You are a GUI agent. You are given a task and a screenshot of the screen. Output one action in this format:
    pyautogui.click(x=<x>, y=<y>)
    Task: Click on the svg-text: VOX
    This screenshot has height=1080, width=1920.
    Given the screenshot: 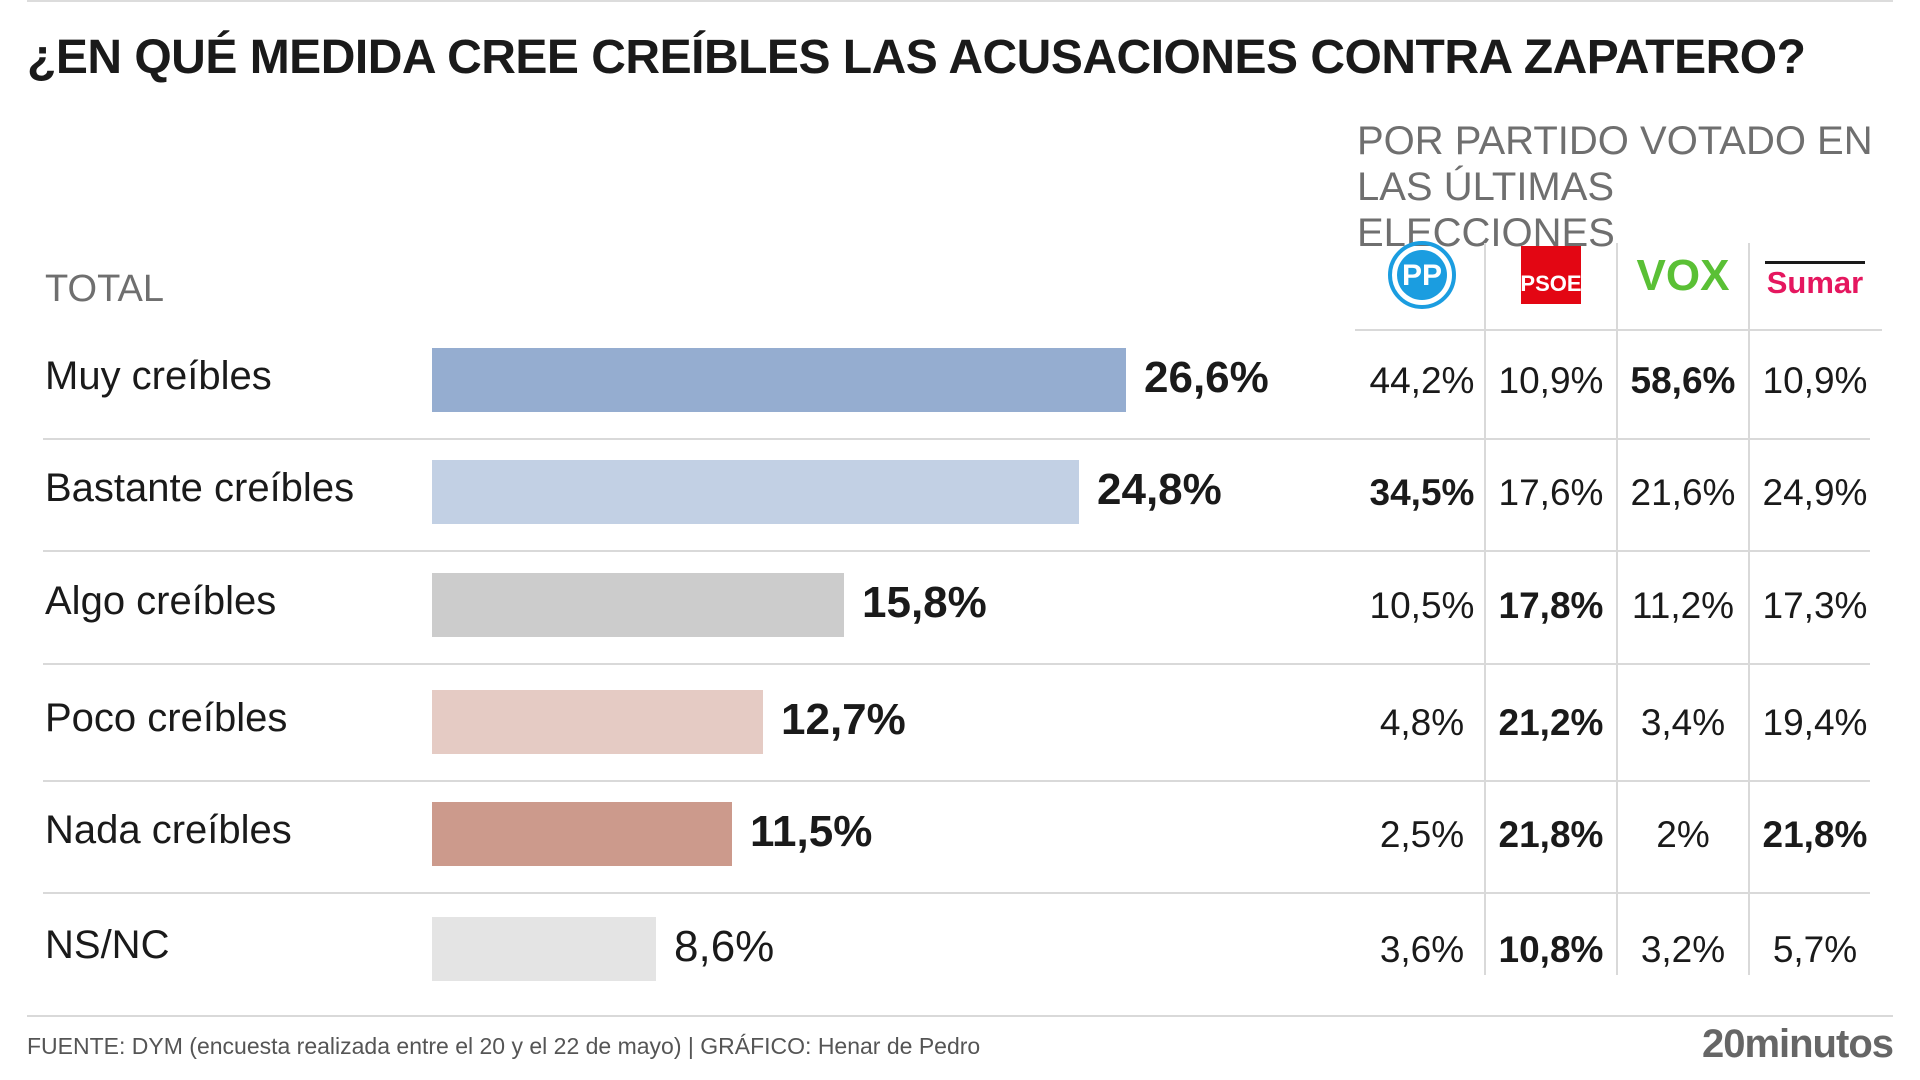 What is the action you would take?
    pyautogui.click(x=1683, y=275)
    